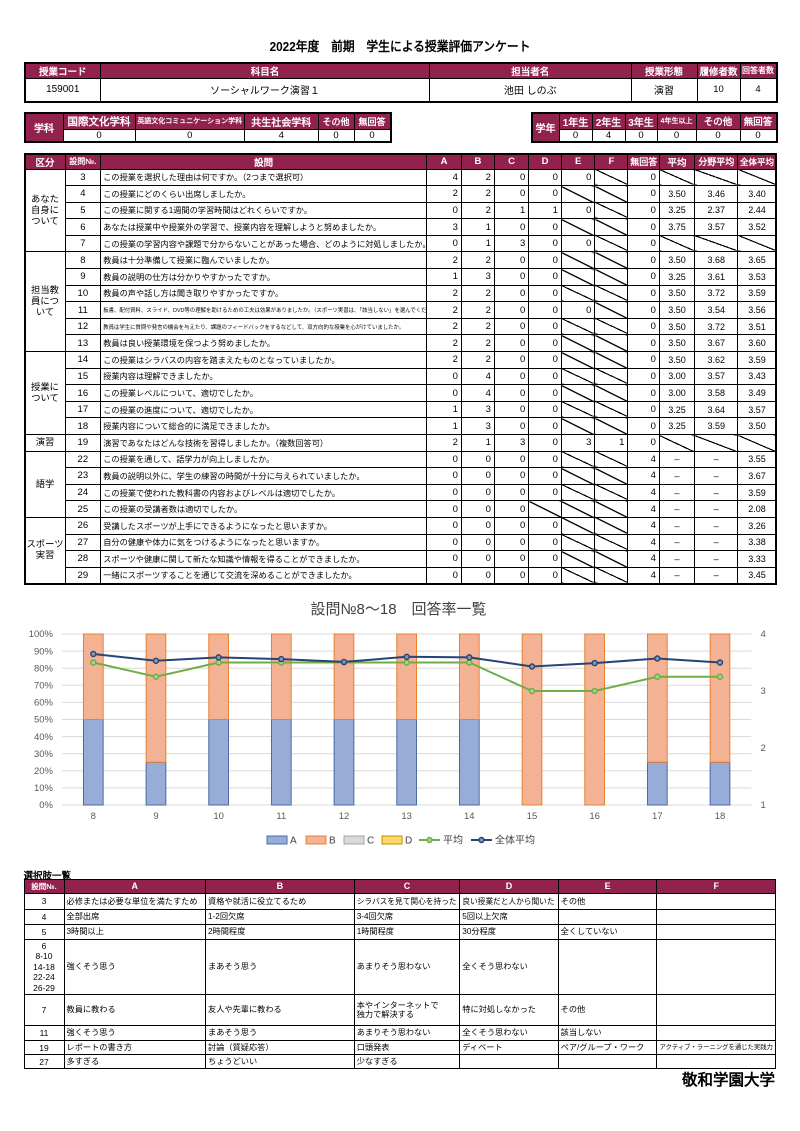  I want to click on svg-text: 15, so click(532, 816).